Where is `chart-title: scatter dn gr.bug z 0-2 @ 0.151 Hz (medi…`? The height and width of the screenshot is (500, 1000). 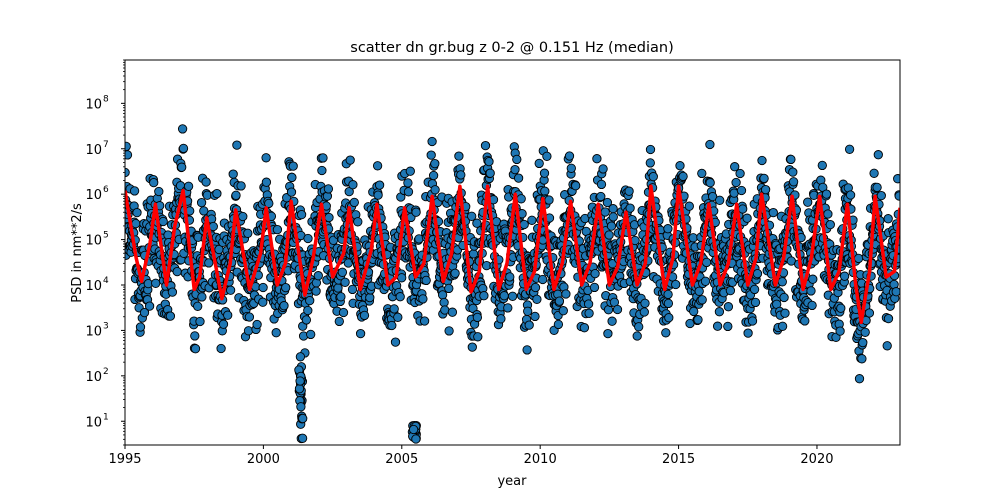
chart-title: scatter dn gr.bug z 0-2 @ 0.151 Hz (medi… is located at coordinates (511, 48).